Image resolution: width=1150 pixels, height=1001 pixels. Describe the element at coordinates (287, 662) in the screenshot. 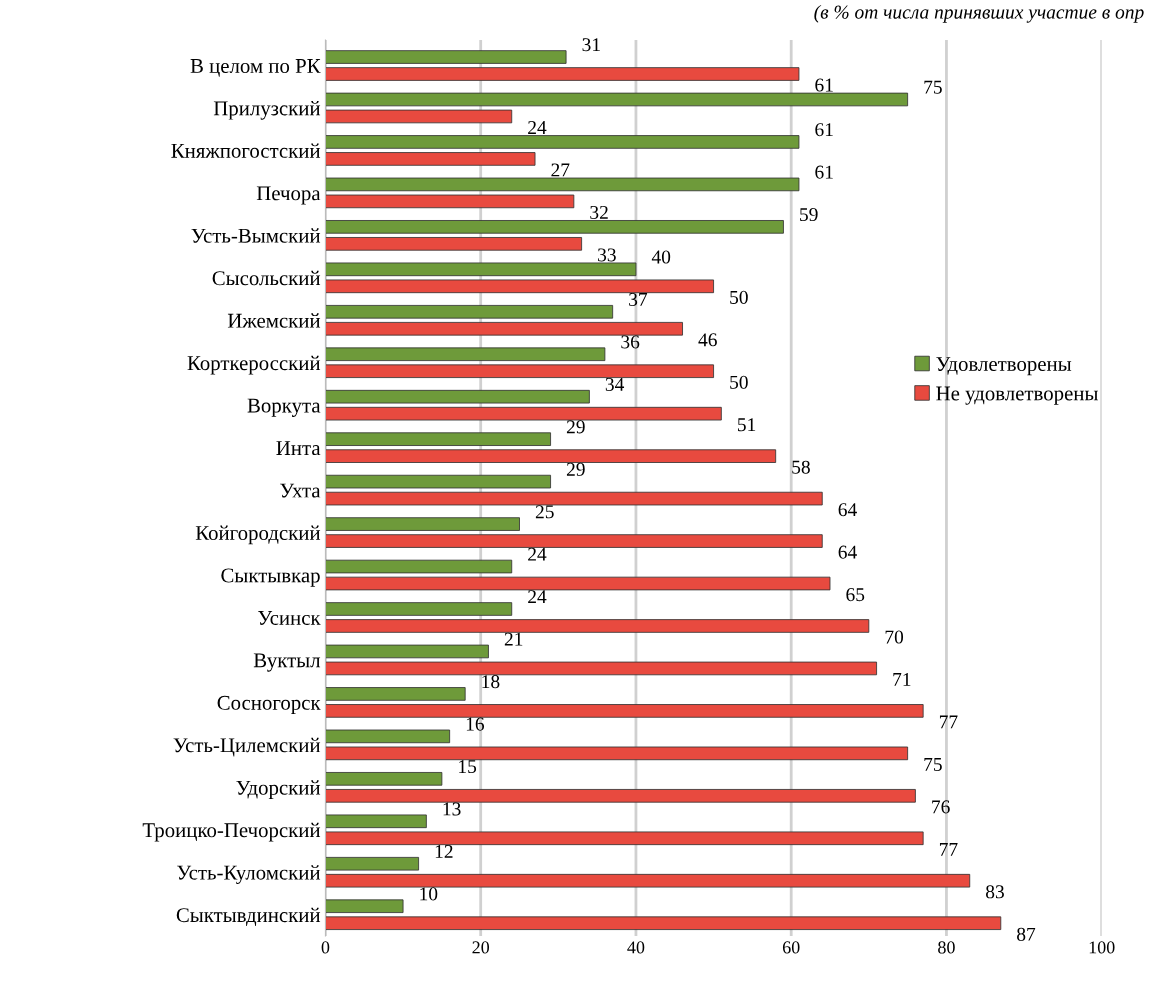

I see `y-tick-label: Вуктыл` at that location.